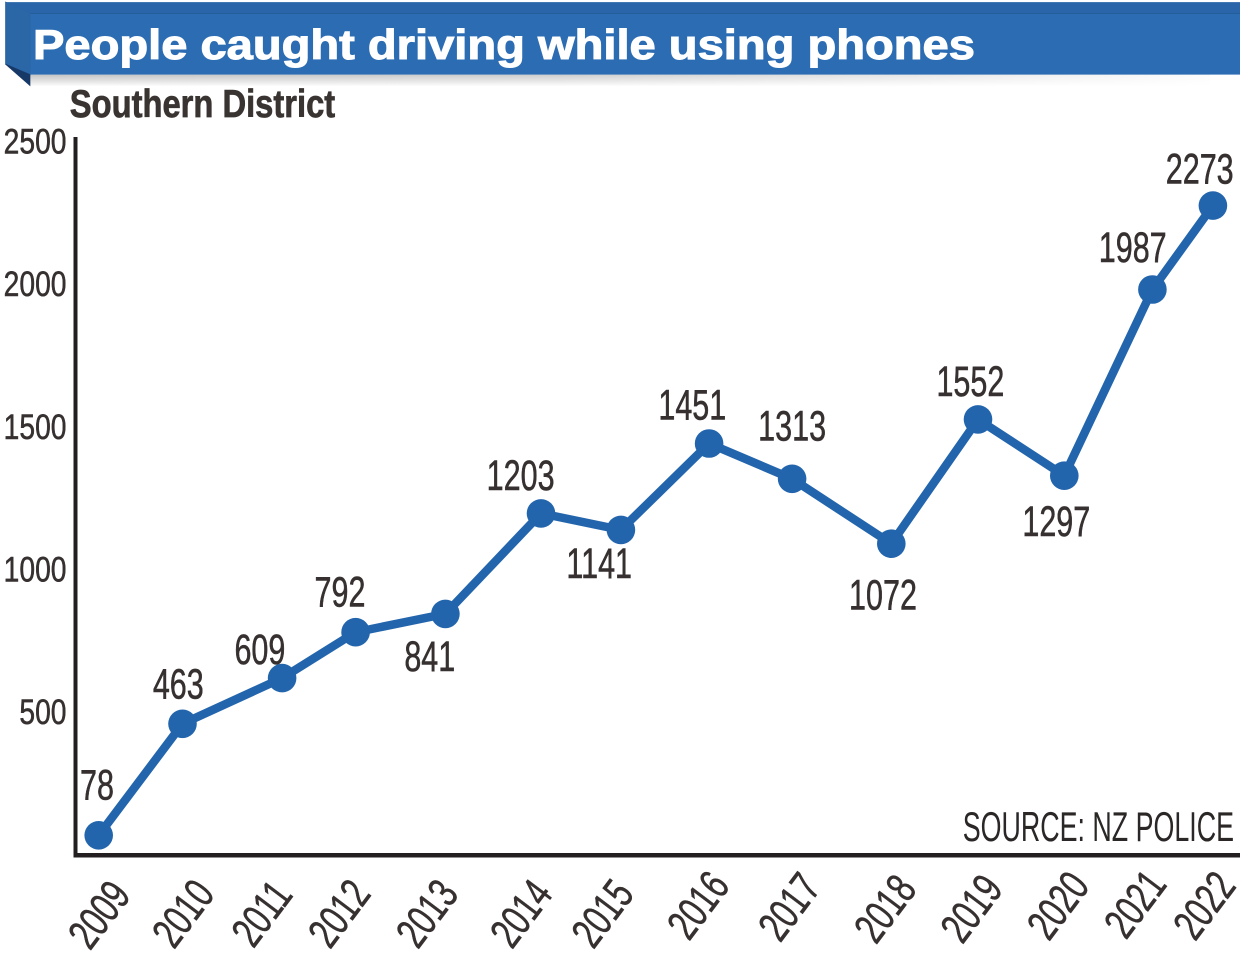  I want to click on svg-text: 2000, so click(35, 284).